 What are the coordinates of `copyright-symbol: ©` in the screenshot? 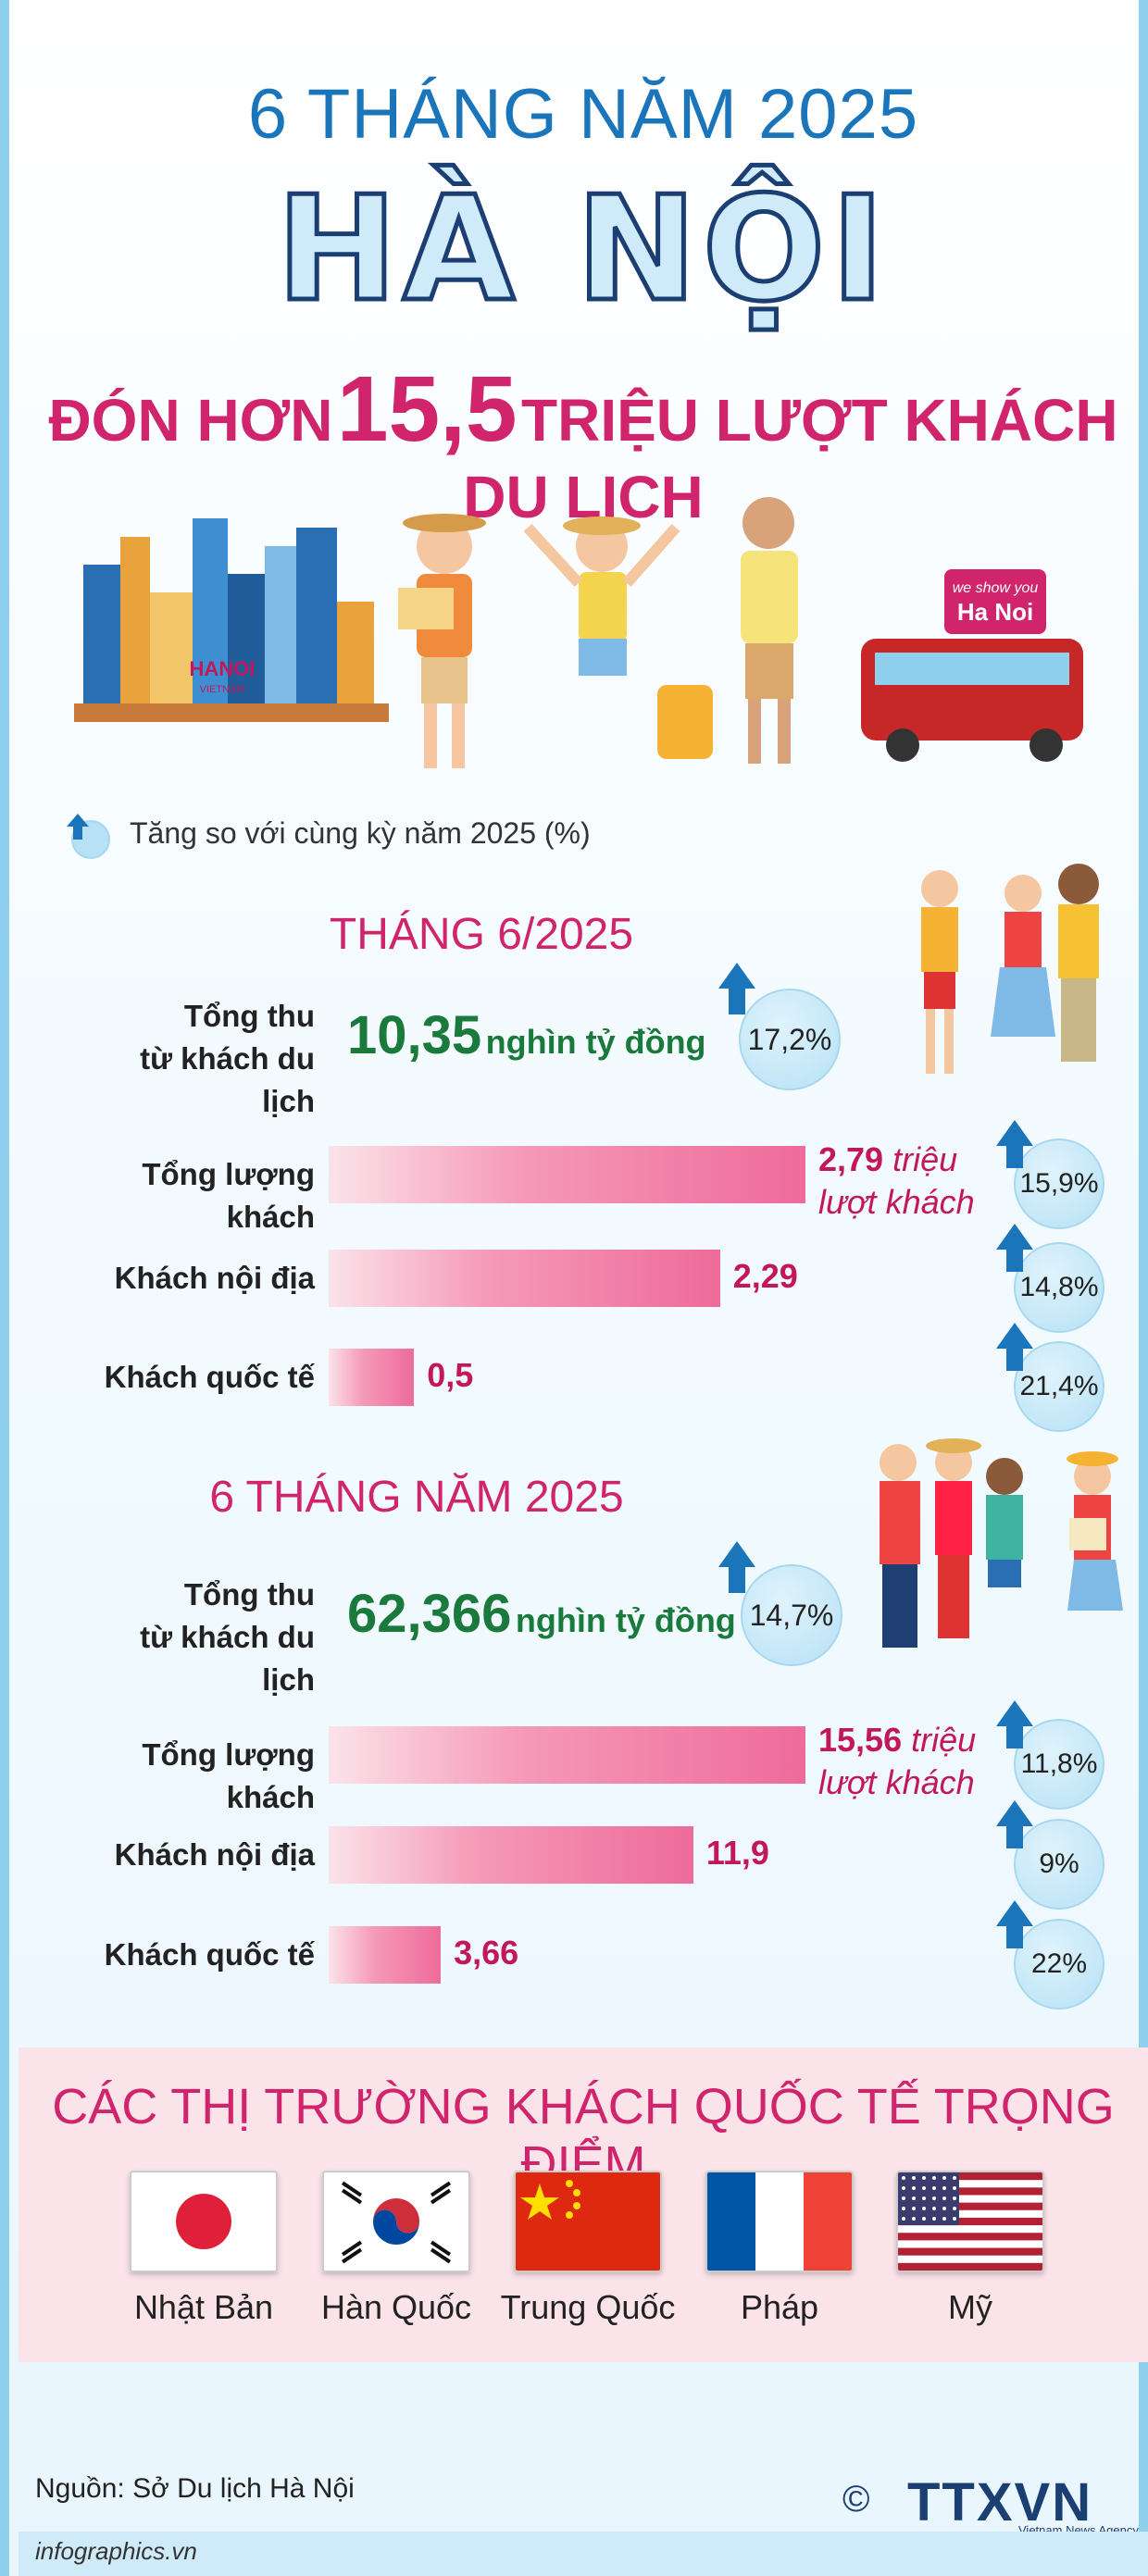 It's located at (856, 2499).